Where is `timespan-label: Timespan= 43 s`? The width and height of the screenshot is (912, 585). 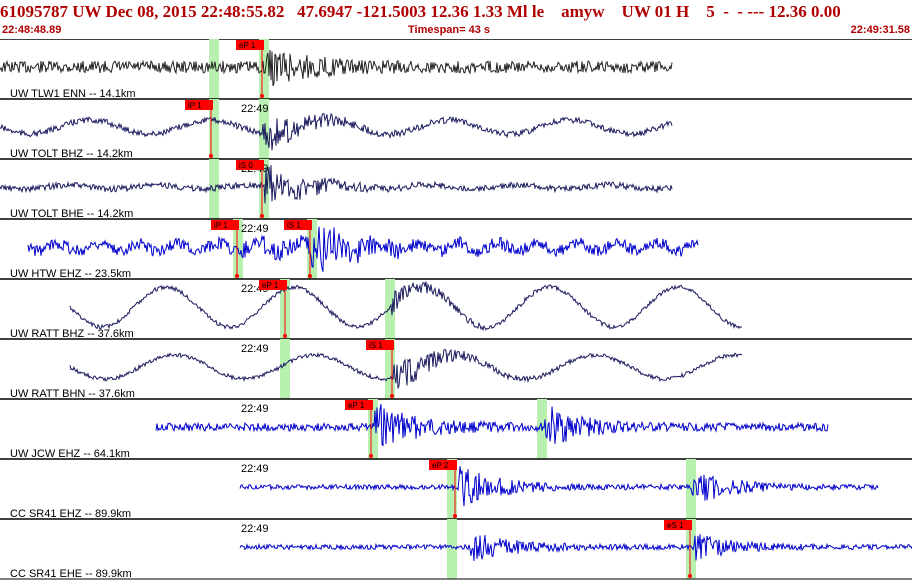
timespan-label: Timespan= 43 s is located at coordinates (449, 30).